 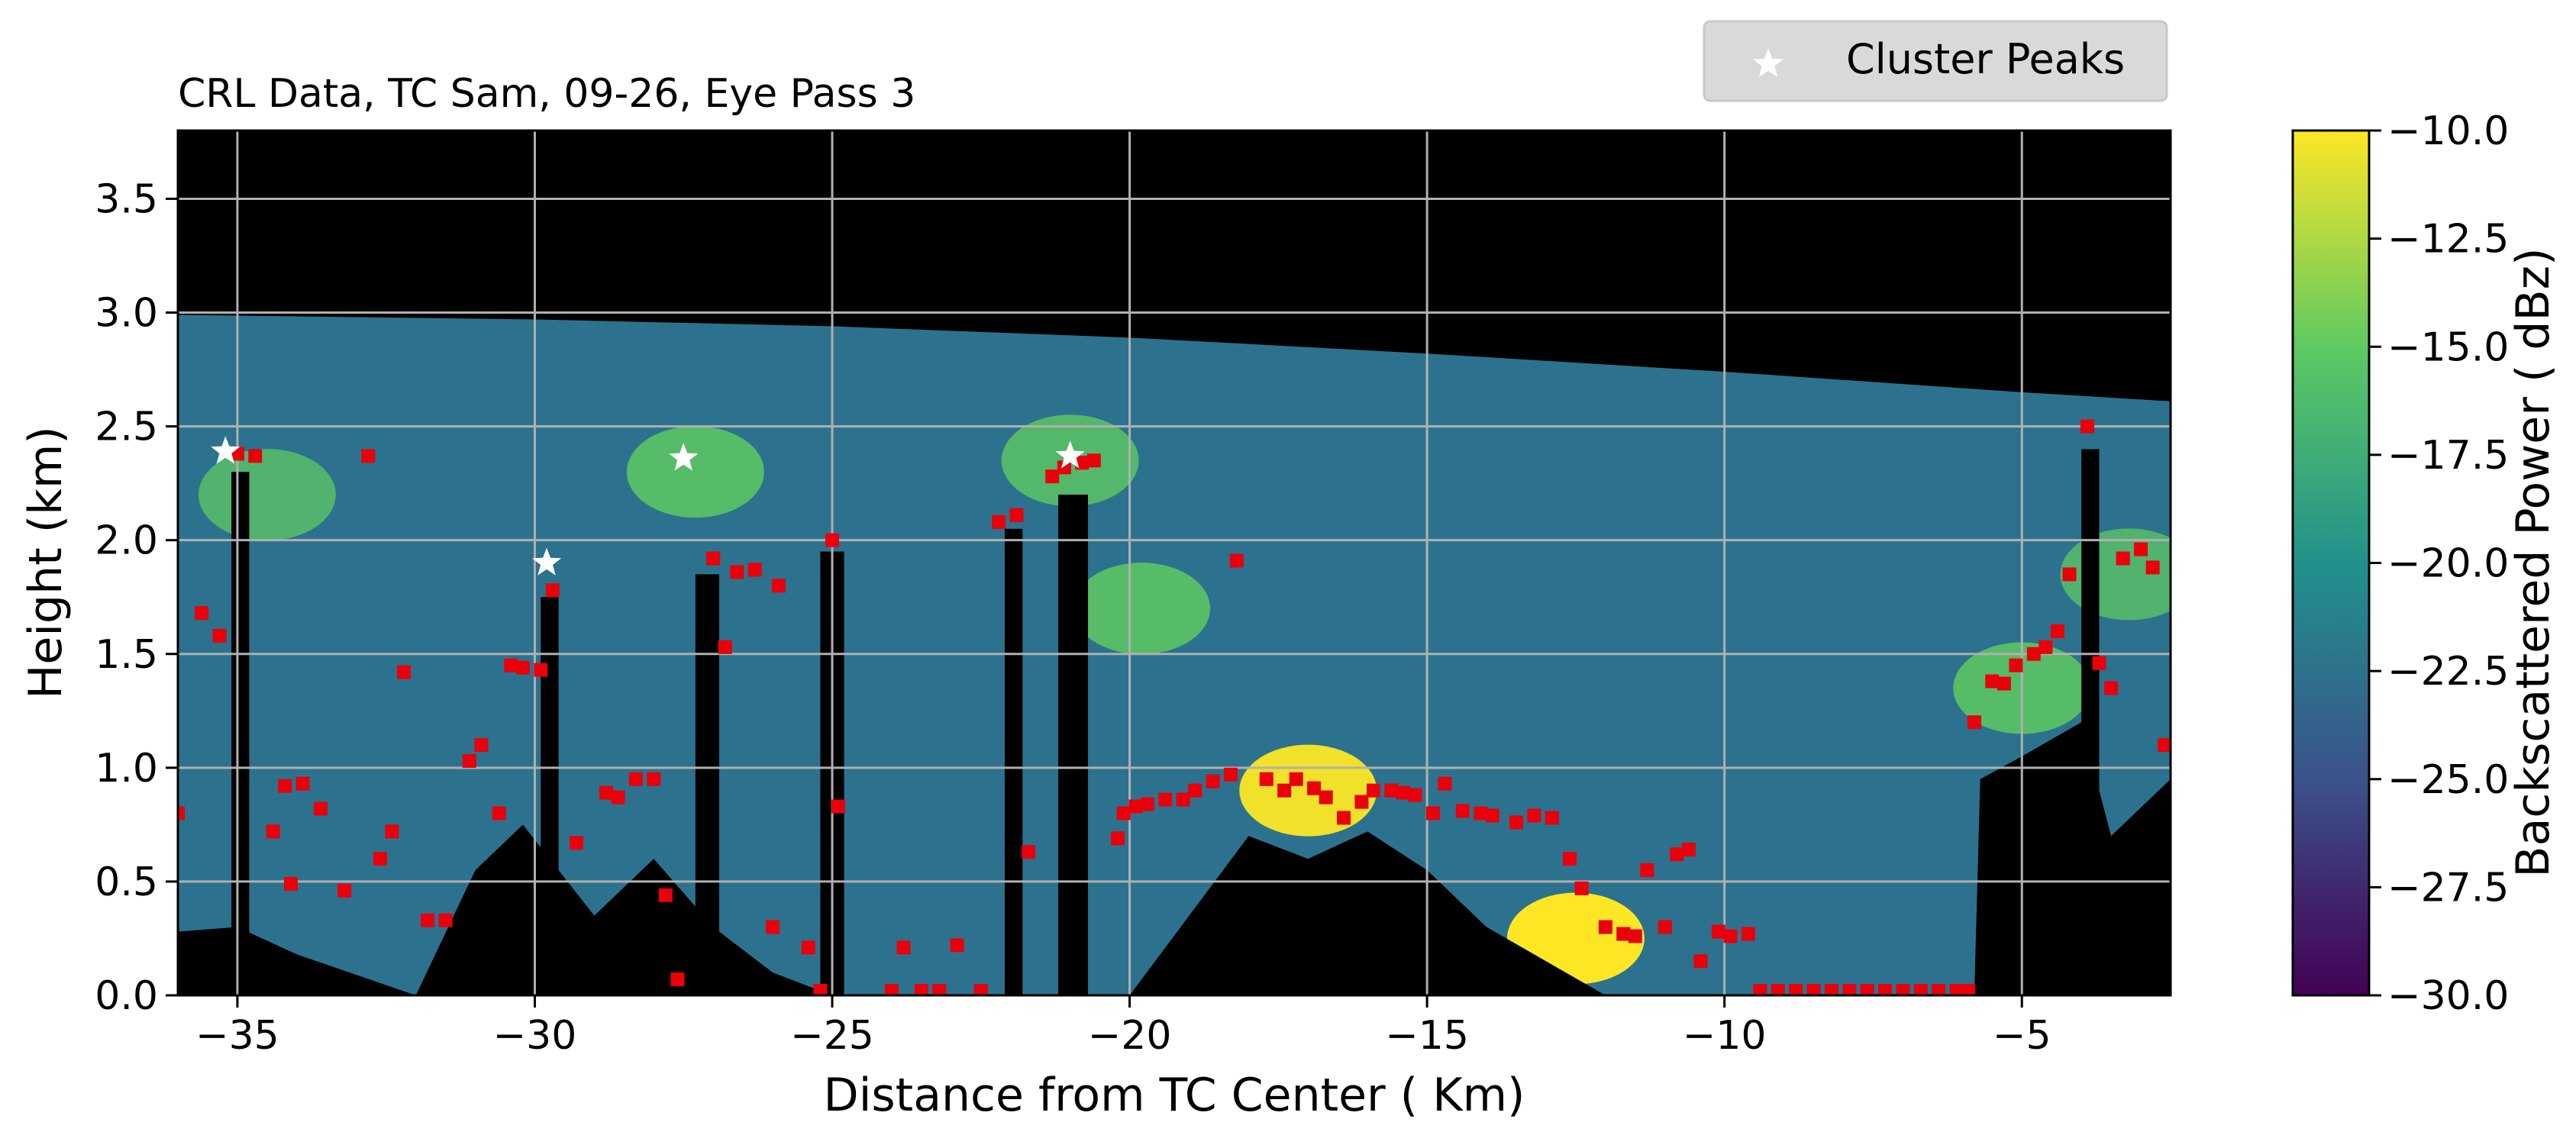 I want to click on x-tick-label: −15, so click(x=1427, y=1036).